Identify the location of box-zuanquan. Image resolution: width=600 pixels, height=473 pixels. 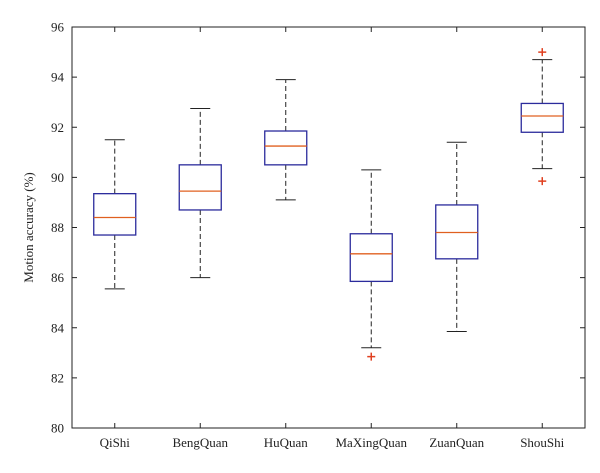
(457, 237).